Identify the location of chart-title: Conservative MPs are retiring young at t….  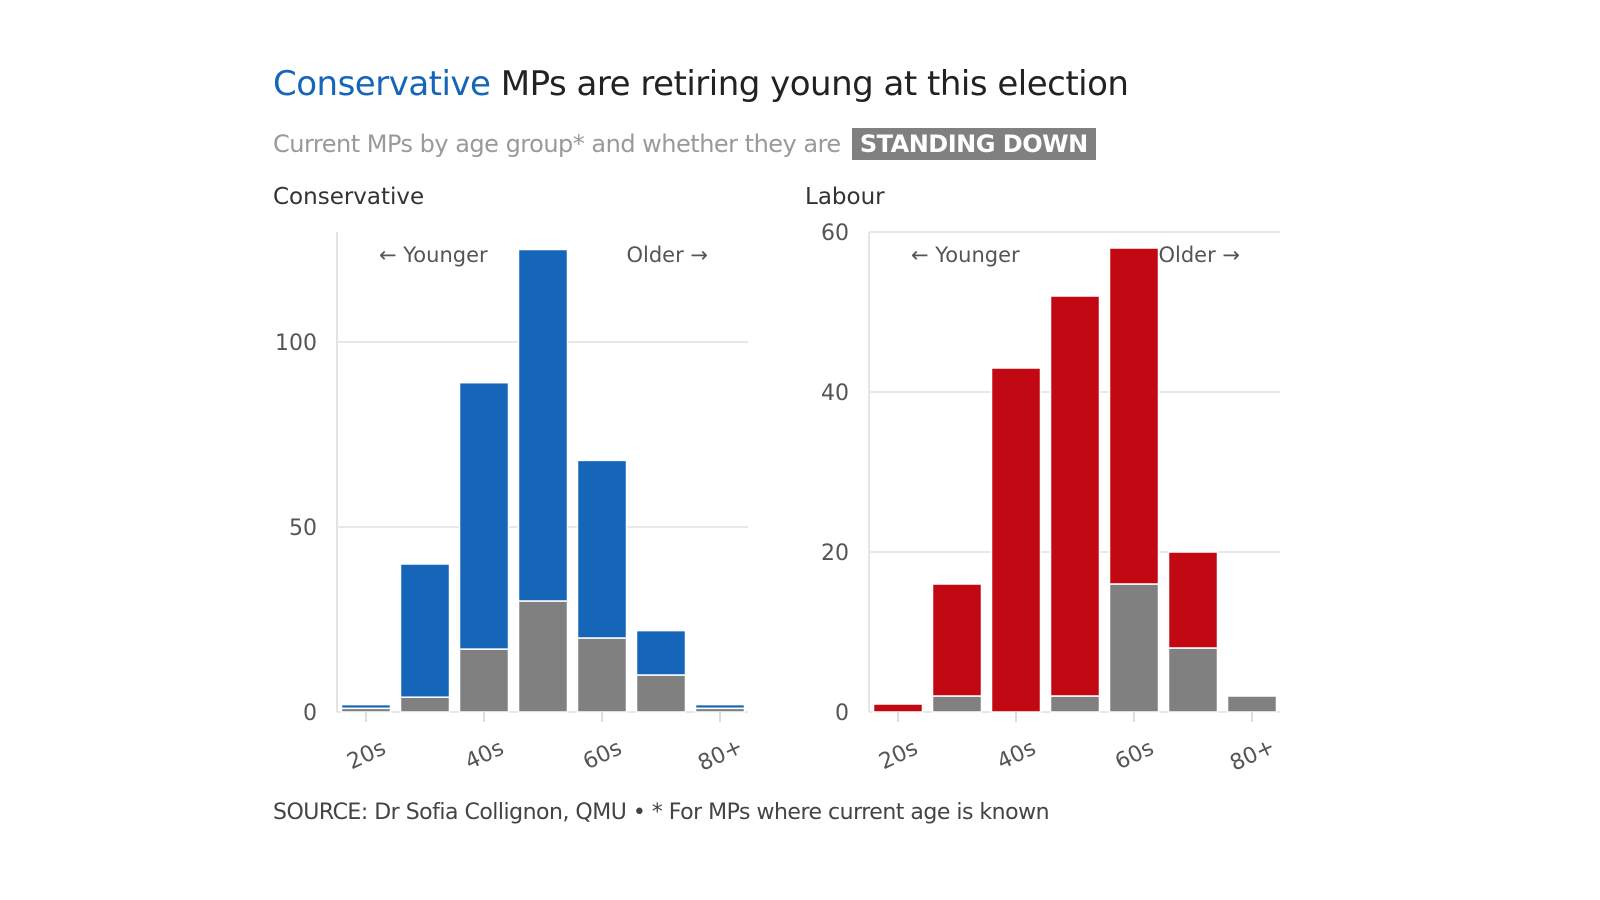
(701, 84).